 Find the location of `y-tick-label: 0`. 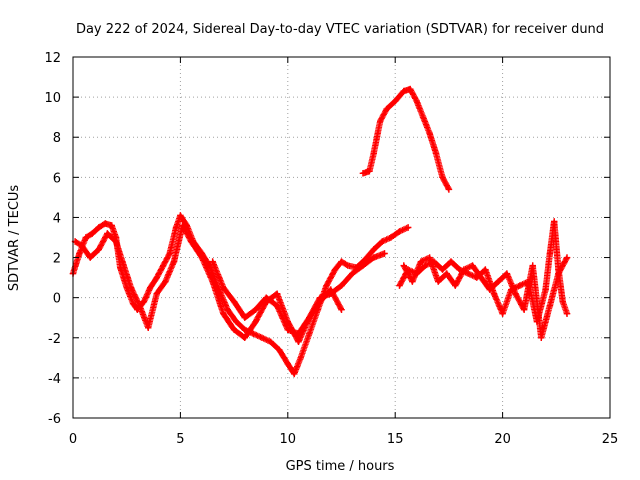

y-tick-label: 0 is located at coordinates (57, 299).